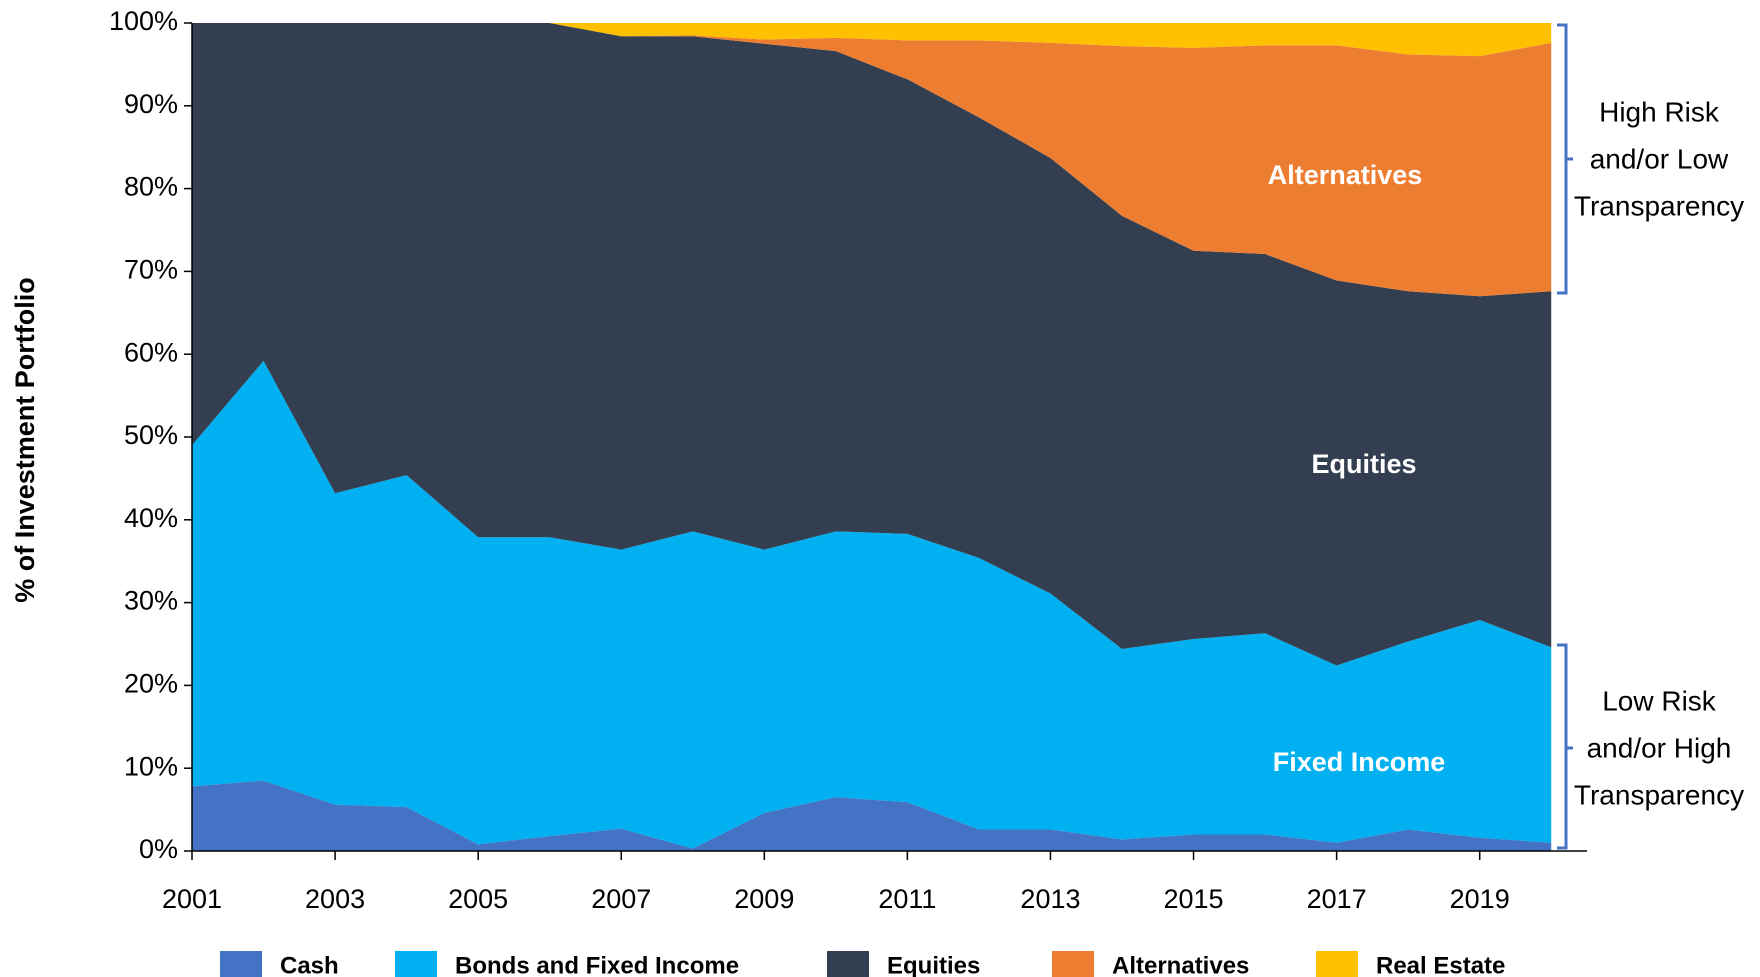  I want to click on legend-label: Bonds and Fixed Income, so click(597, 964).